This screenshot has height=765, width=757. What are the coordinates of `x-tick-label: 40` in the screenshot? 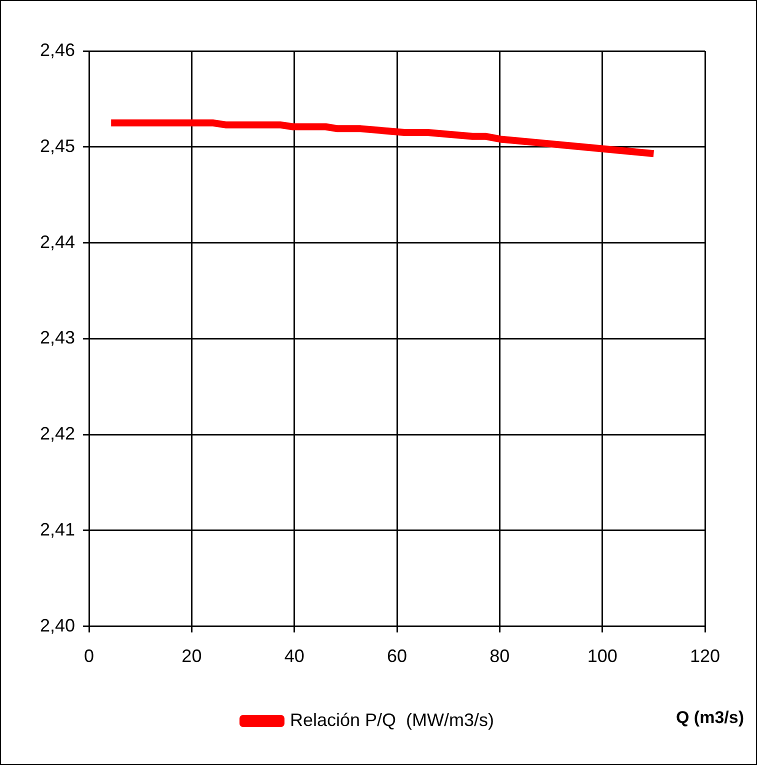 It's located at (294, 656).